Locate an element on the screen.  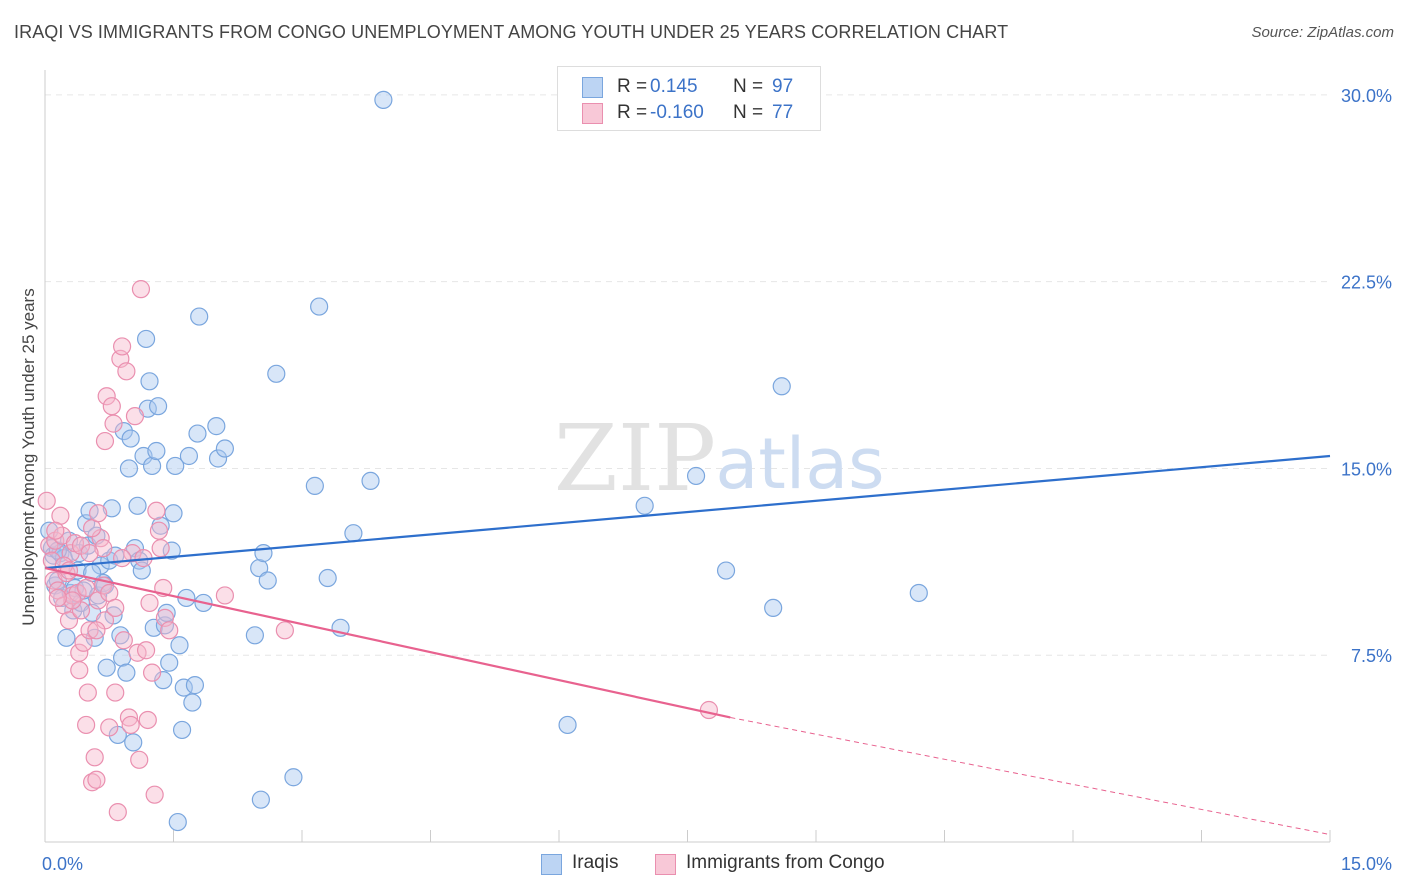
r-value: -0.160 is located at coordinates (677, 112).